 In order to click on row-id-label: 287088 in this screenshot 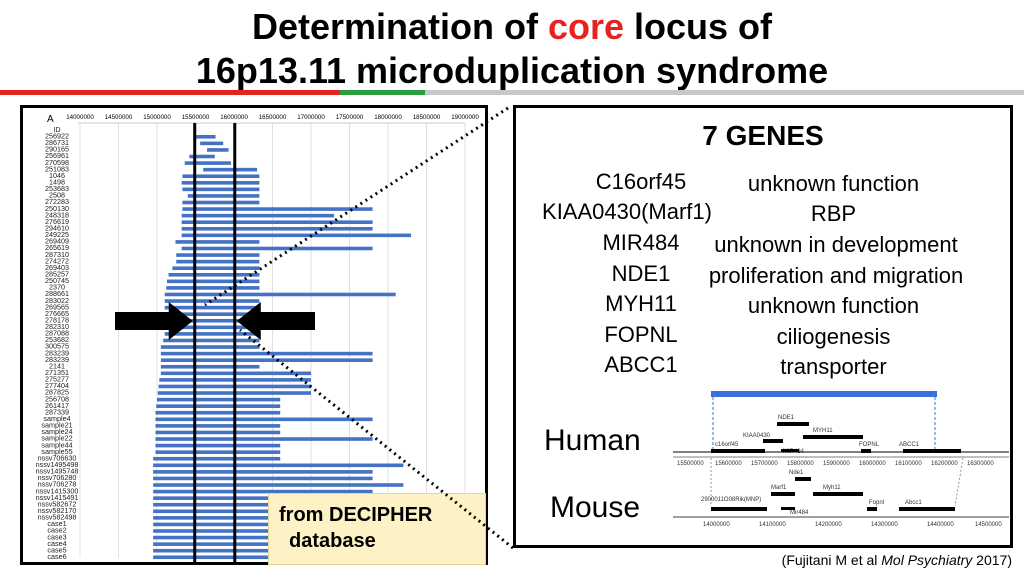, I will do `click(57, 333)`.